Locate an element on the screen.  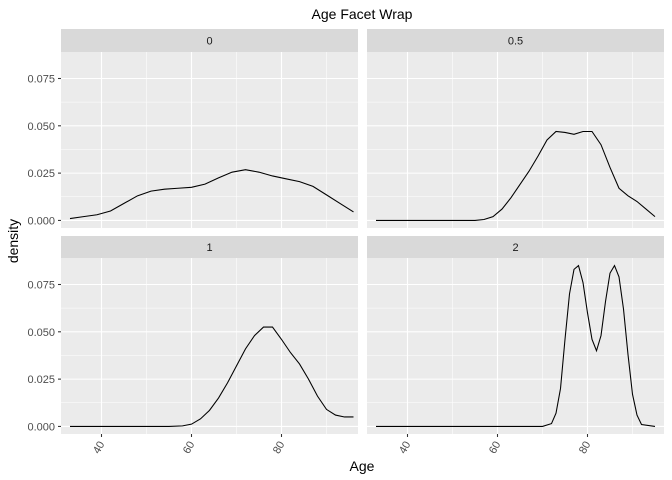
chart-title: Age Facet Wrap is located at coordinates (362, 14).